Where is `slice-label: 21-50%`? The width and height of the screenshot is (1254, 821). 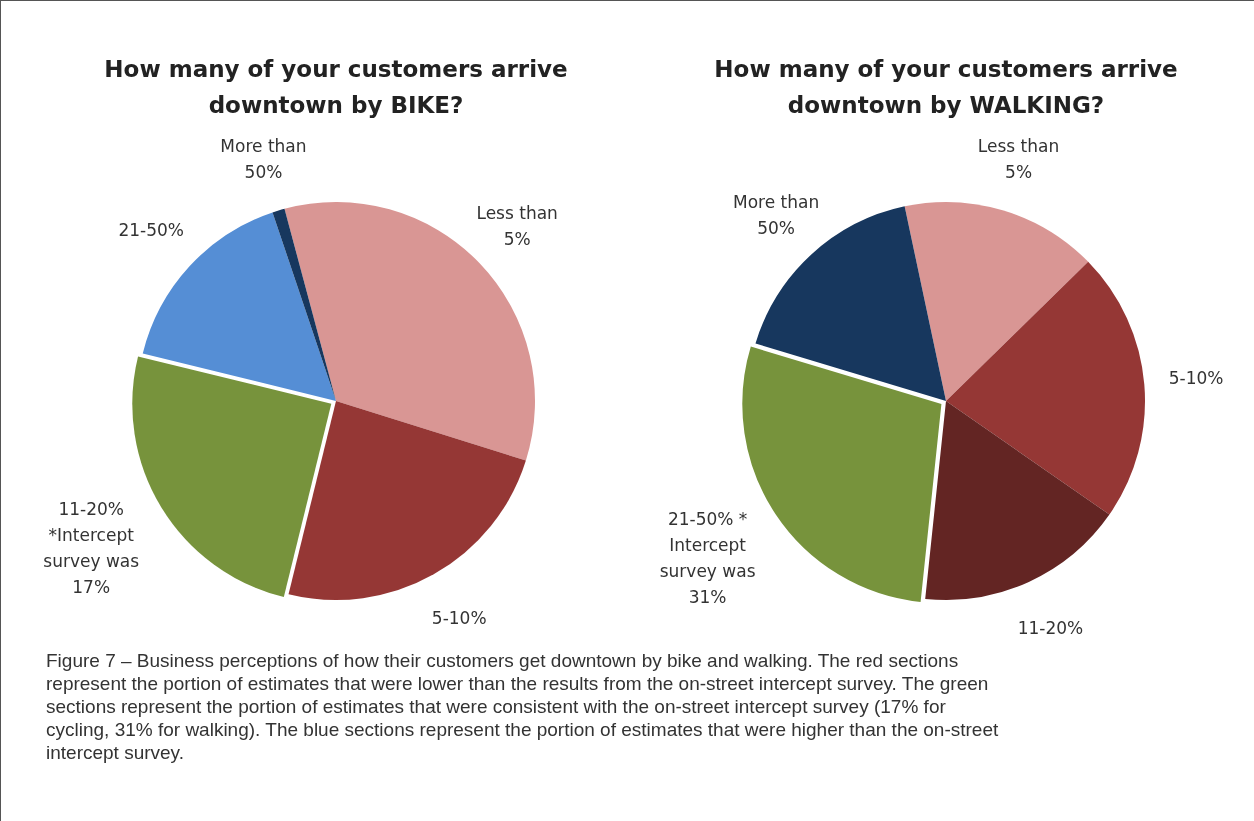 slice-label: 21-50% is located at coordinates (151, 229).